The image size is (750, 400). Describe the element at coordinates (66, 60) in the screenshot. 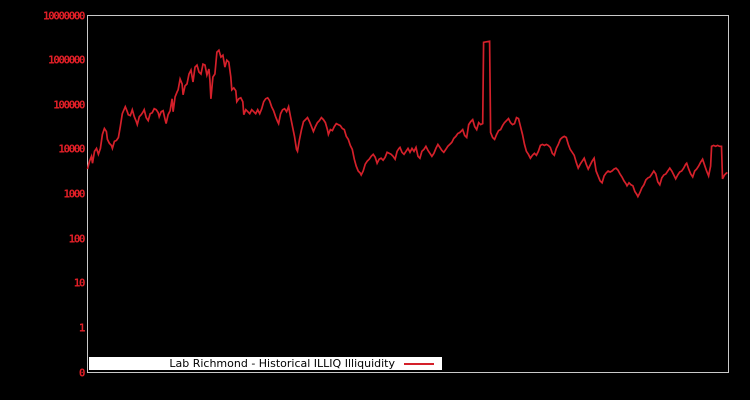

I see `y-axis-label: 1000000` at that location.